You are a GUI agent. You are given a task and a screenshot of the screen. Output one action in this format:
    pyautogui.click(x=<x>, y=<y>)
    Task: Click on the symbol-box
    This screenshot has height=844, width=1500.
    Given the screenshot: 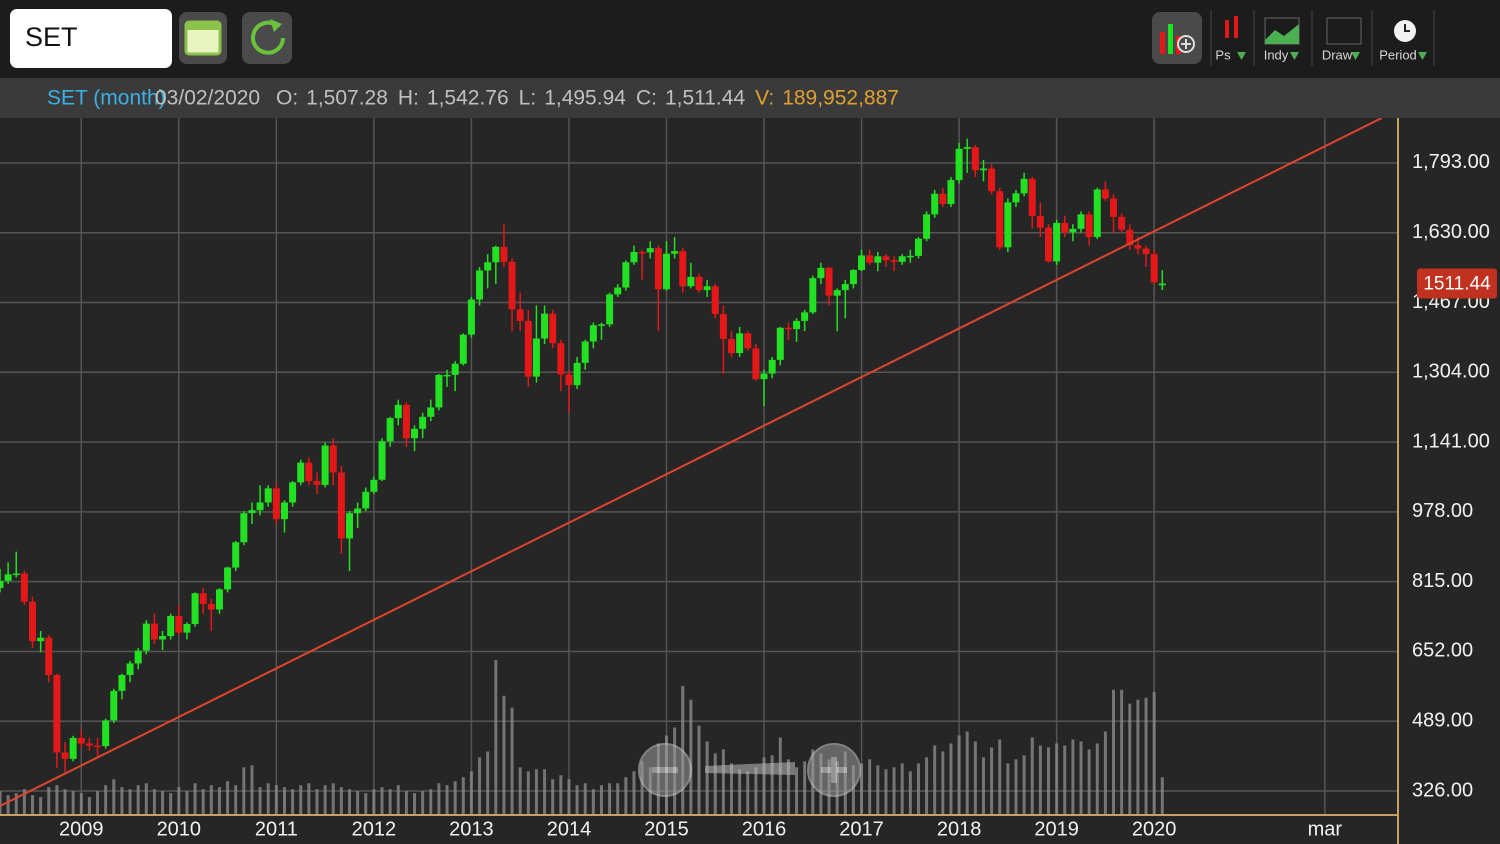 What is the action you would take?
    pyautogui.click(x=91, y=38)
    